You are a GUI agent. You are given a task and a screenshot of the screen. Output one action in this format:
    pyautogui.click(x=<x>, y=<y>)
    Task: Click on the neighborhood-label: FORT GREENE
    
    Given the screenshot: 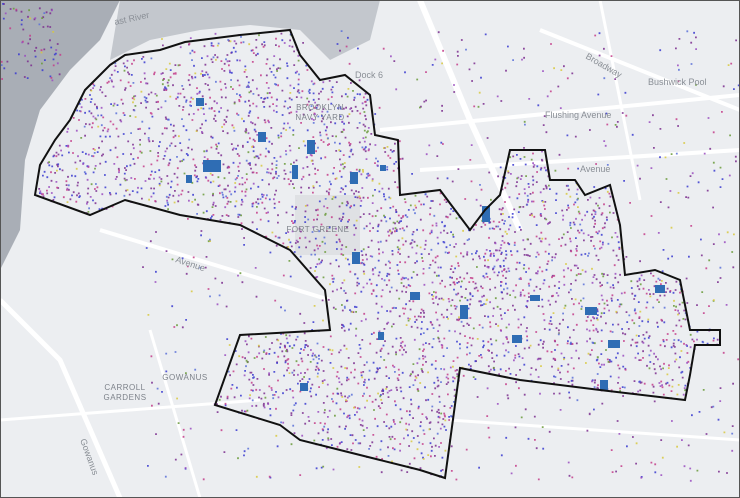 What is the action you would take?
    pyautogui.click(x=318, y=229)
    